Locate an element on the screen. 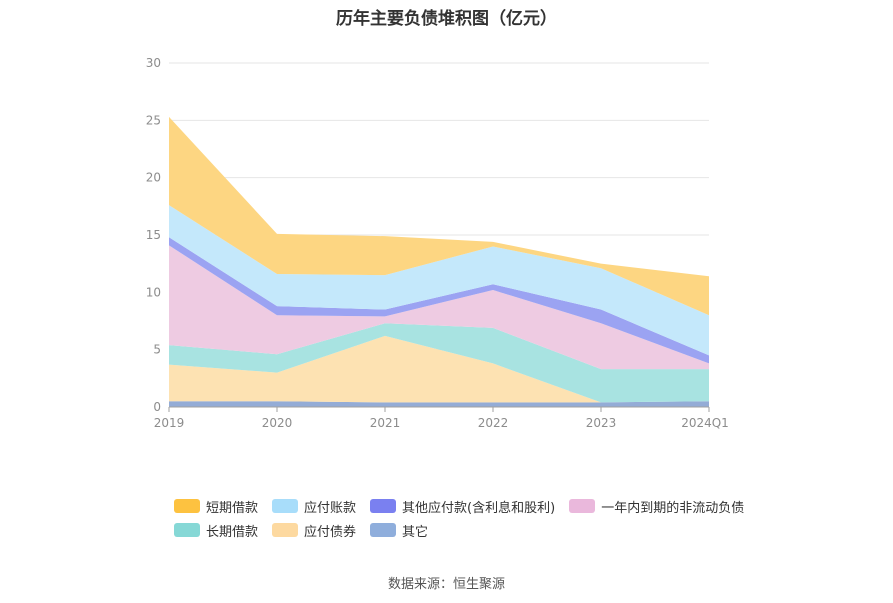 The image size is (893, 603). legend-label: 长期借款 is located at coordinates (232, 532).